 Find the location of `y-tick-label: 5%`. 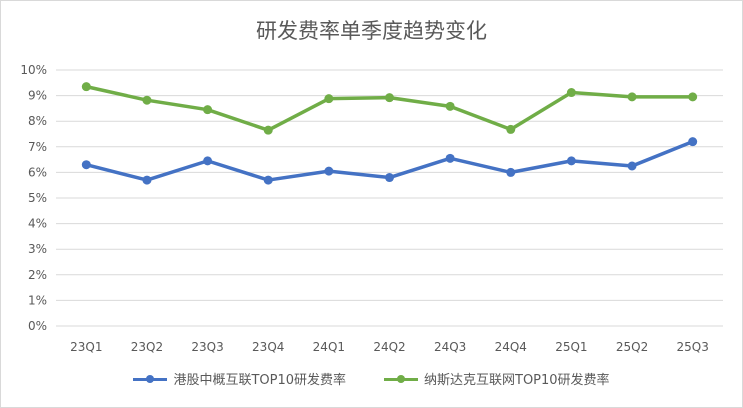

y-tick-label: 5% is located at coordinates (37, 198).